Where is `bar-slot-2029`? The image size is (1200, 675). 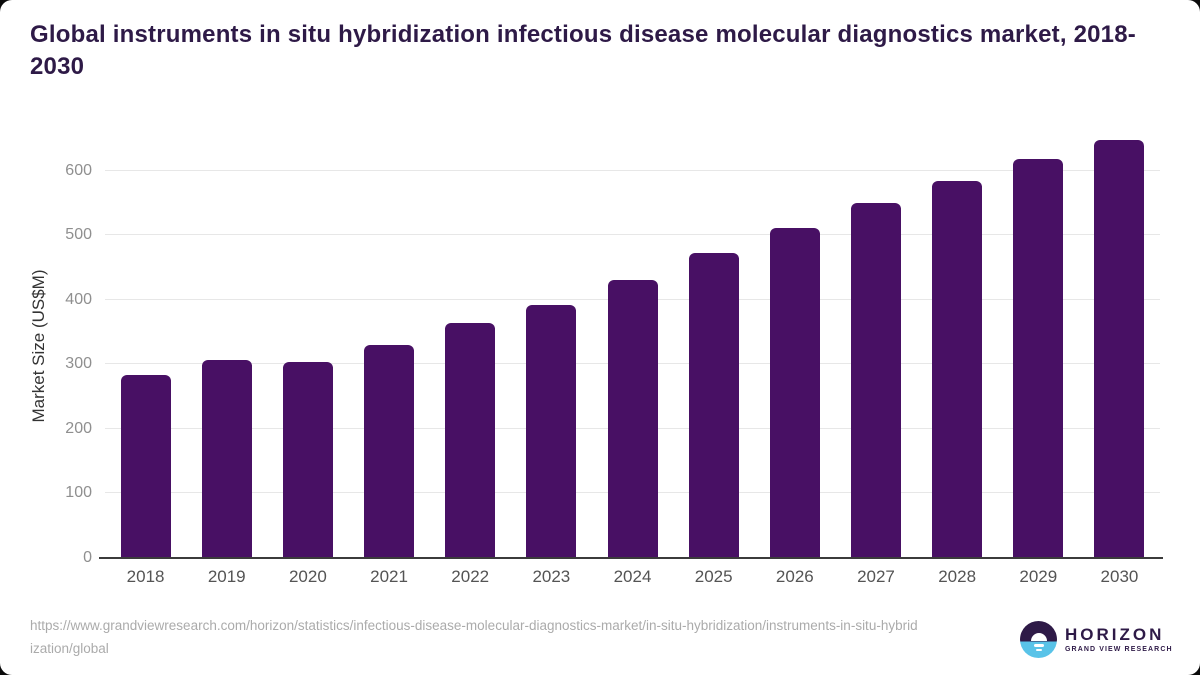
bar-slot-2029 is located at coordinates (1038, 346).